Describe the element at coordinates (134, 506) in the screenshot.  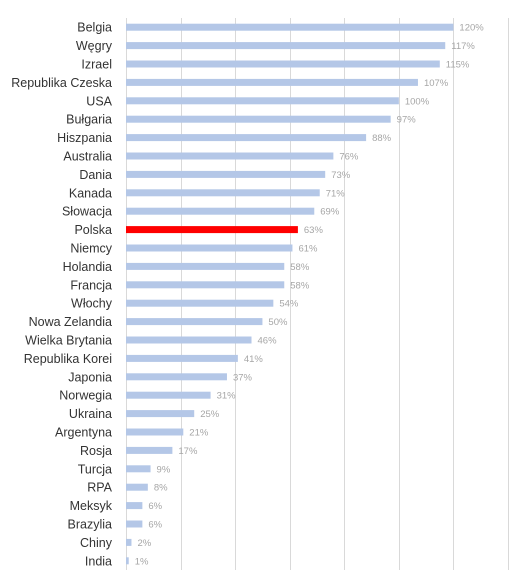
I see `bar-meksyk` at that location.